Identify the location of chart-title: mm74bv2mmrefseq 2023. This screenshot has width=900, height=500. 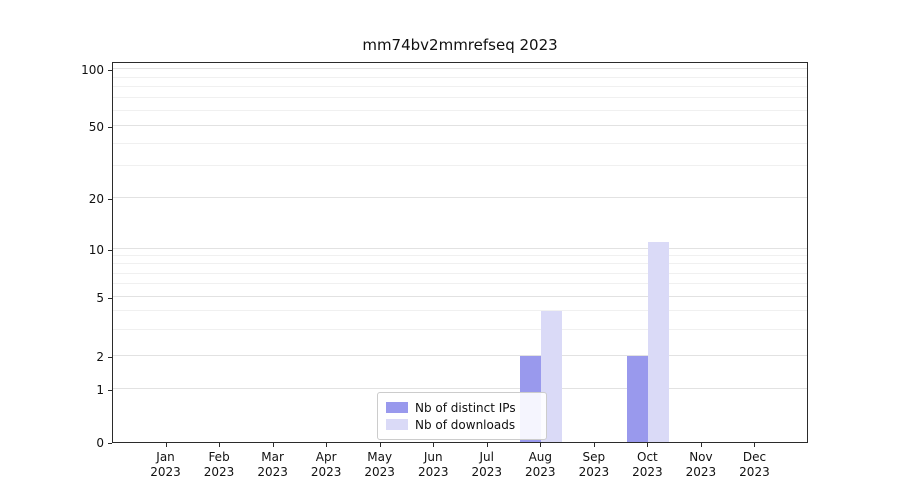
(460, 45).